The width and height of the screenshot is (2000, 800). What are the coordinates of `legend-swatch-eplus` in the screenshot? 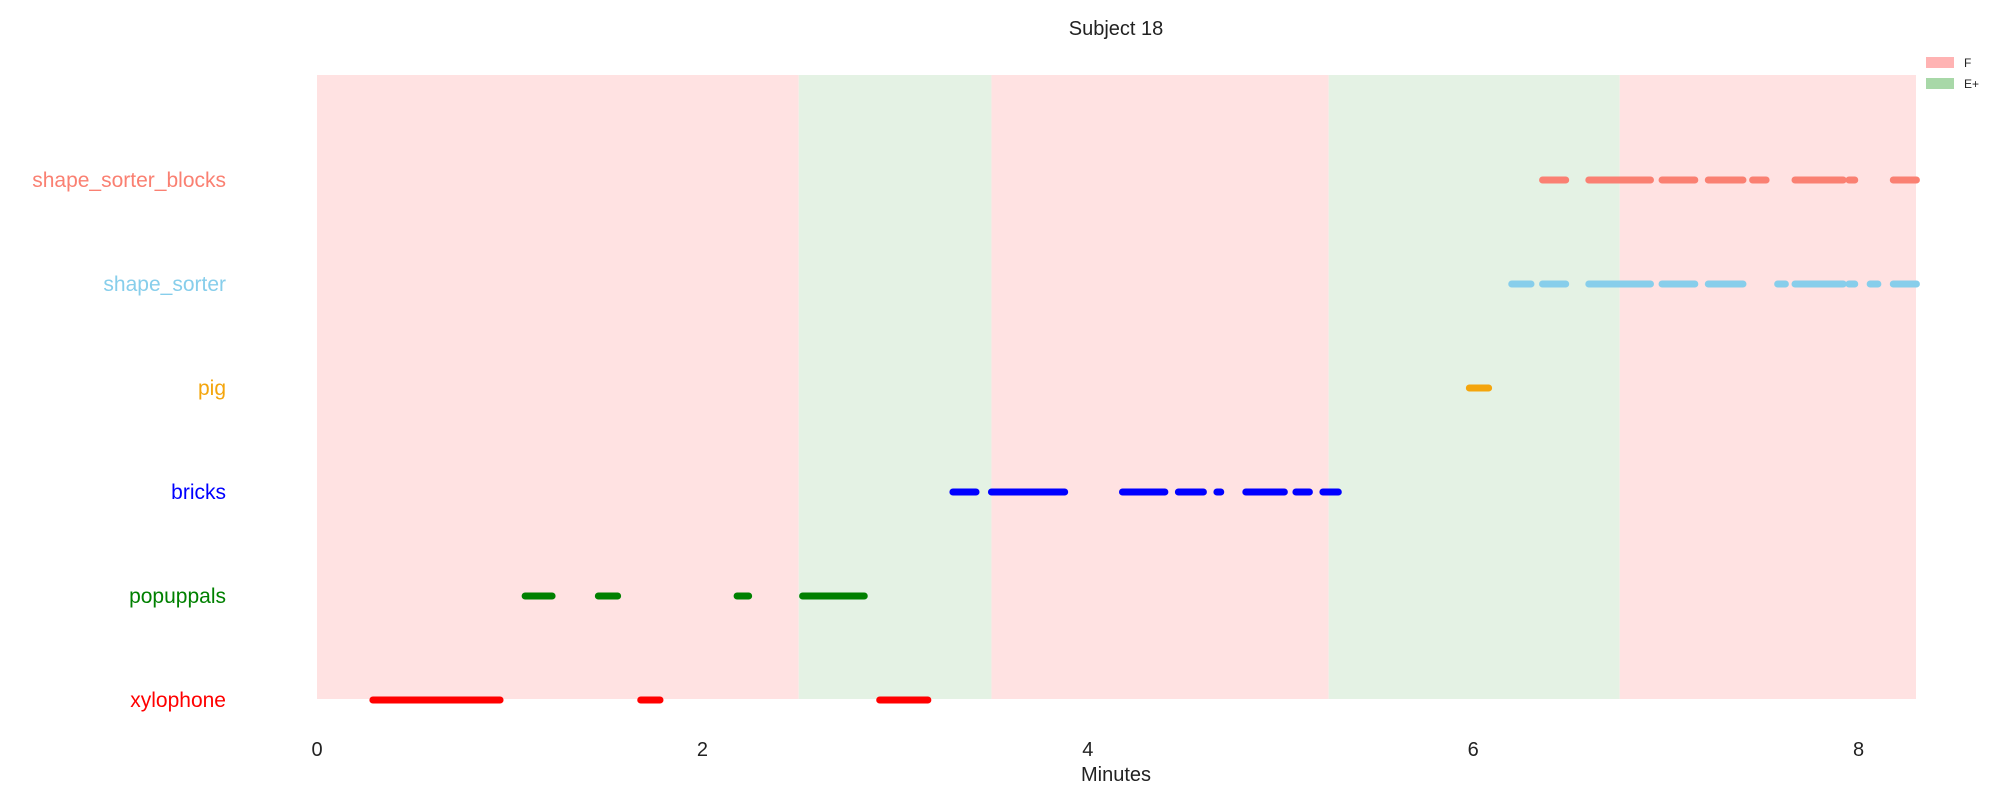 It's located at (1940, 83).